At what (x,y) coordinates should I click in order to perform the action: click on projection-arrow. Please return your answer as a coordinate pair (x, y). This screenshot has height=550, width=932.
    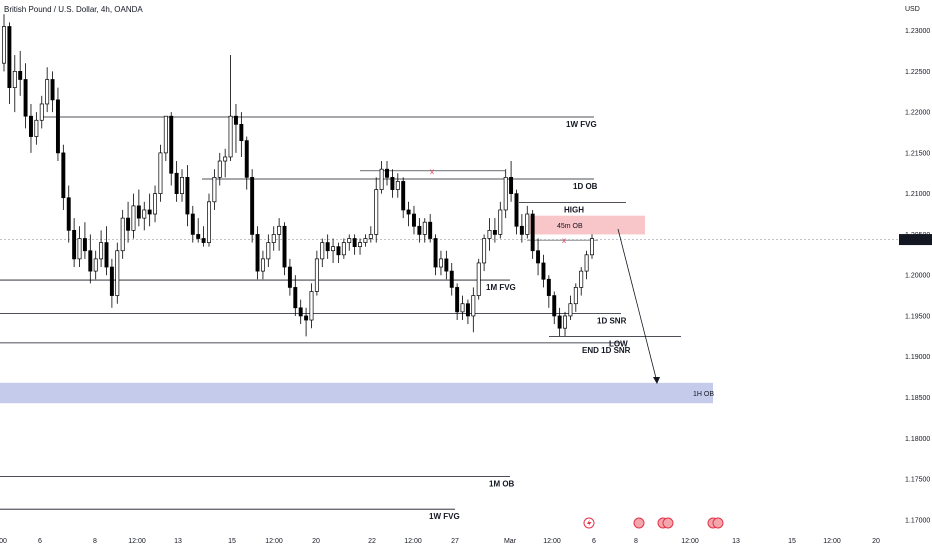
    Looking at the image, I should click on (637, 305).